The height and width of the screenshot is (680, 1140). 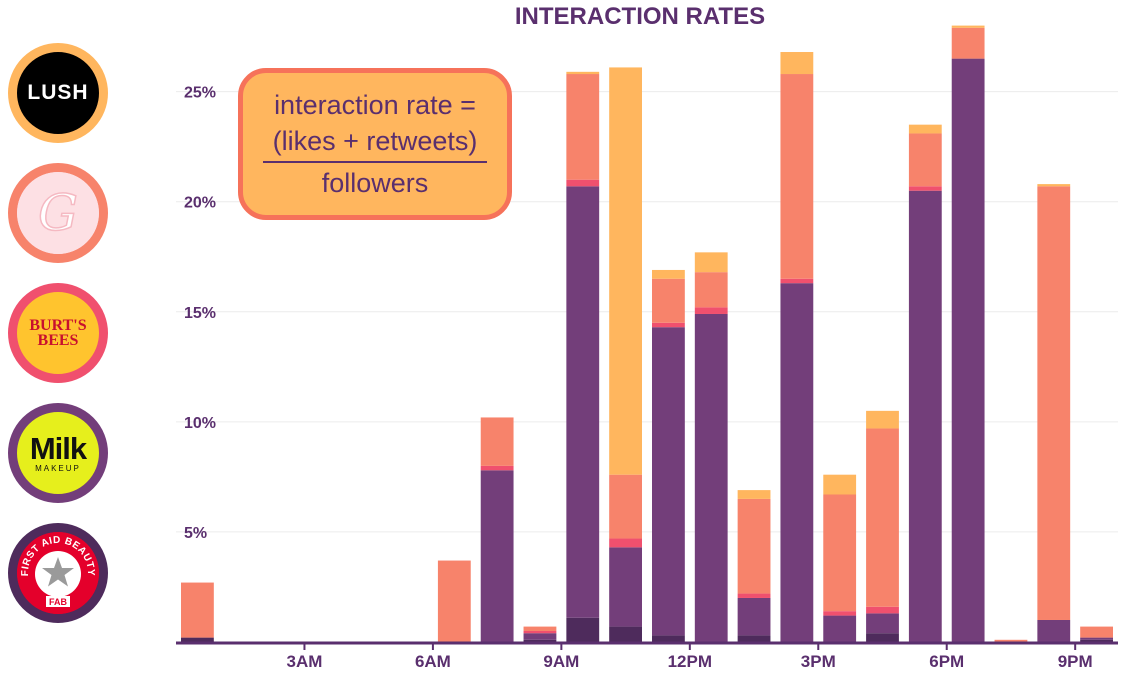 I want to click on fab-seal-icon: FIRST AID BEAUTY FAB, so click(x=58, y=573).